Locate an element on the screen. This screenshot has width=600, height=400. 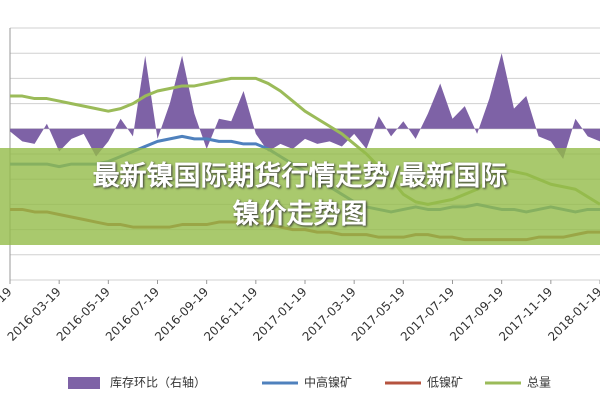
legend-label: 总量 is located at coordinates (539, 383).